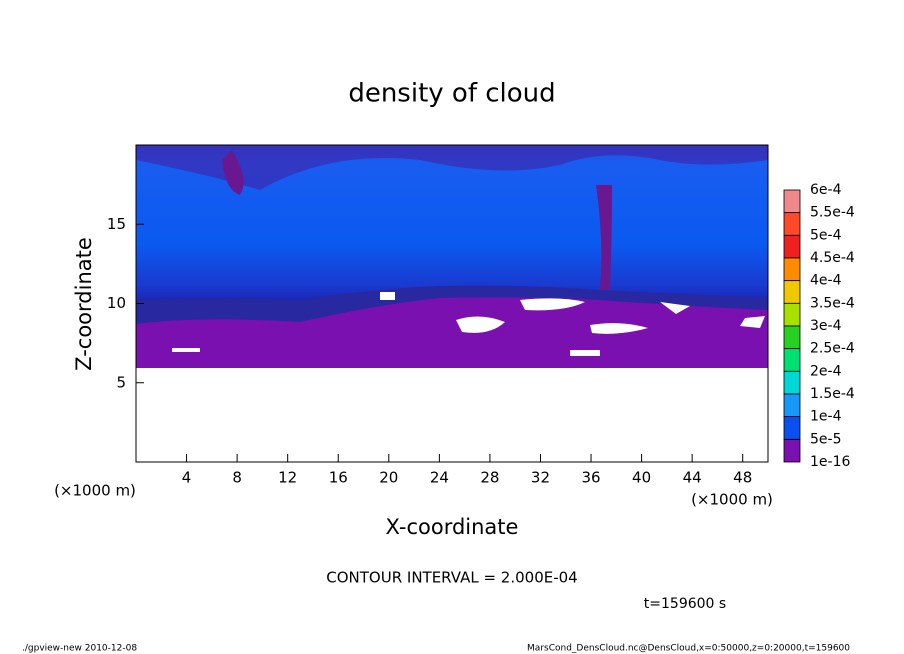  Describe the element at coordinates (742, 478) in the screenshot. I see `x-tick-label: 48` at that location.